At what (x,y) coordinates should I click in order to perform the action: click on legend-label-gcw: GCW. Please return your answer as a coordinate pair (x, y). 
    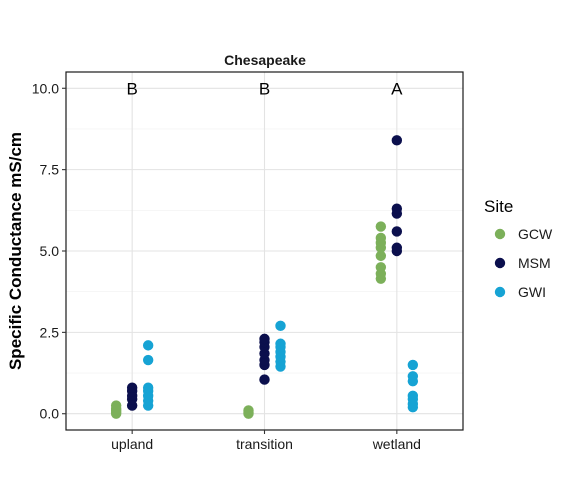
    Looking at the image, I should click on (535, 234).